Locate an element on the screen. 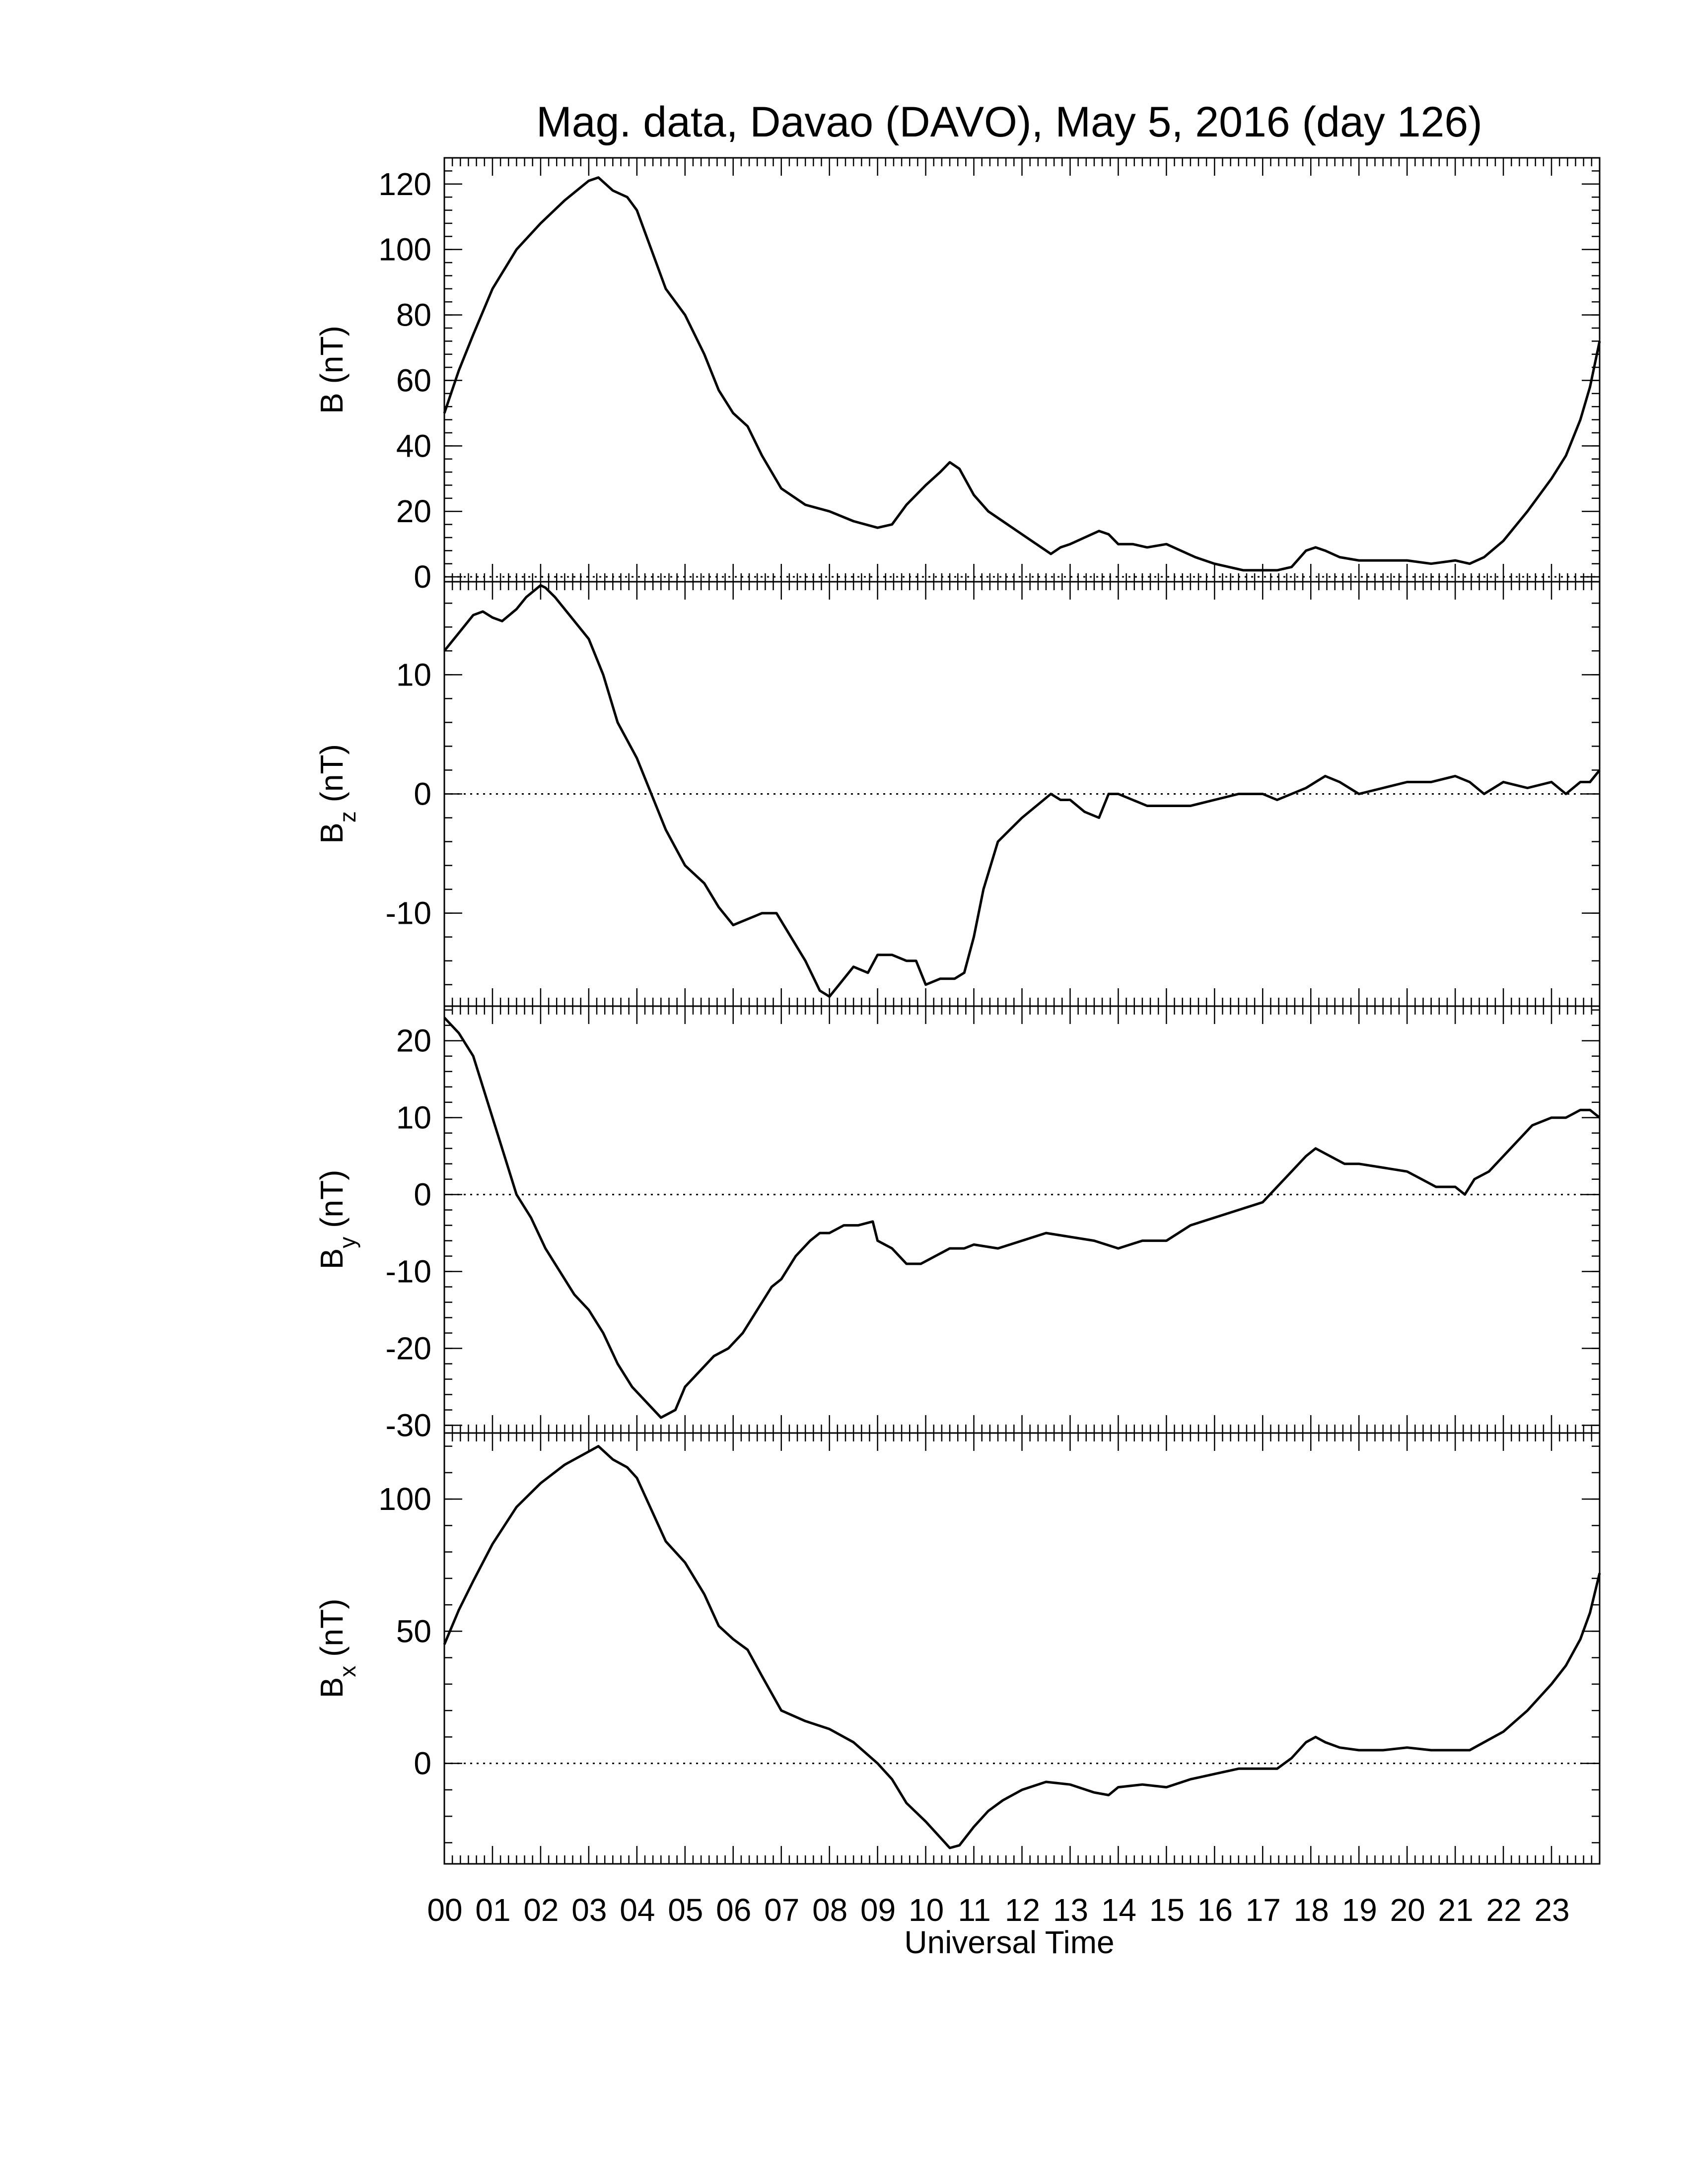 The height and width of the screenshot is (2184, 1688). x-tick-label: 03 is located at coordinates (589, 1910).